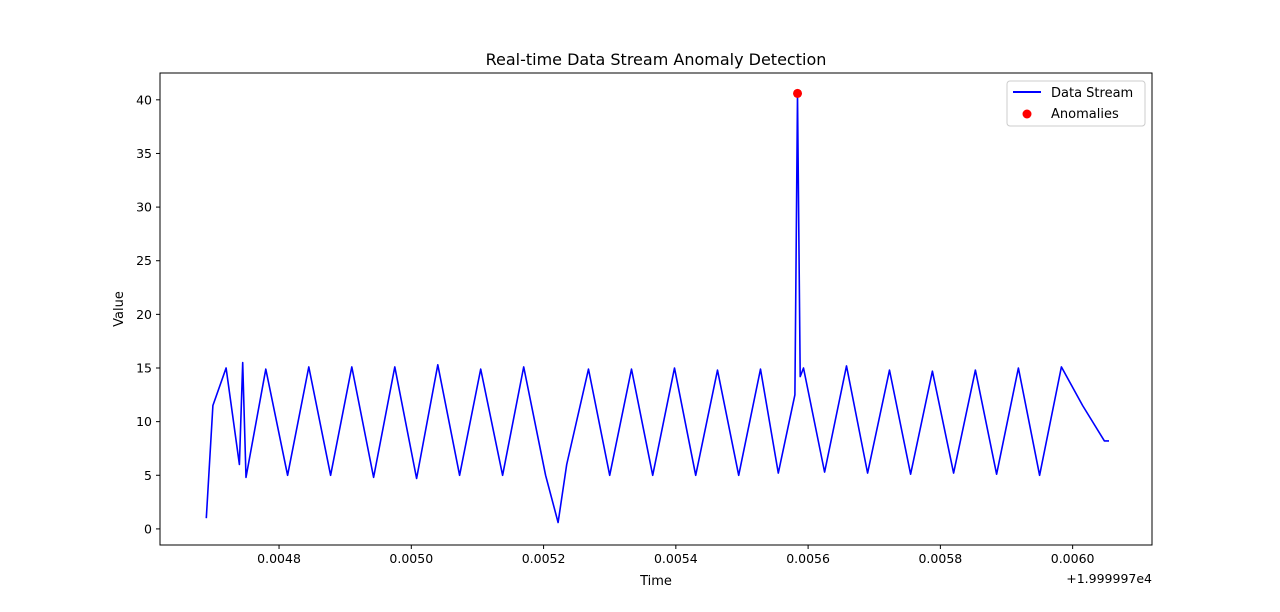  Describe the element at coordinates (144, 207) in the screenshot. I see `y-tick-label: 30` at that location.